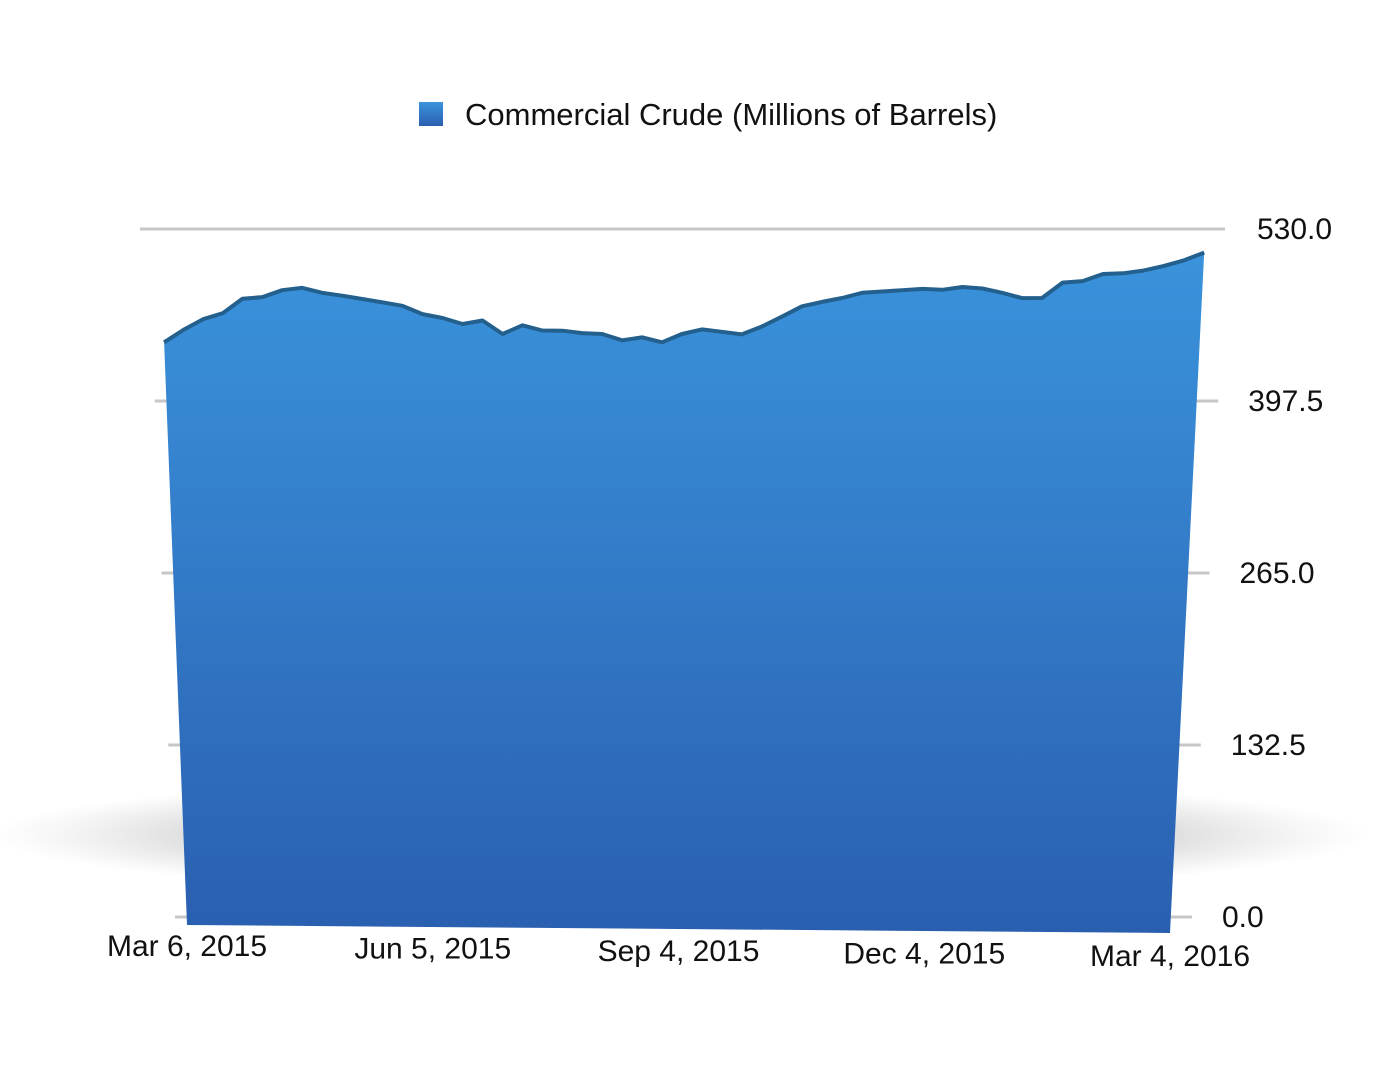  Describe the element at coordinates (431, 114) in the screenshot. I see `legend-swatch-commercial-crude` at that location.